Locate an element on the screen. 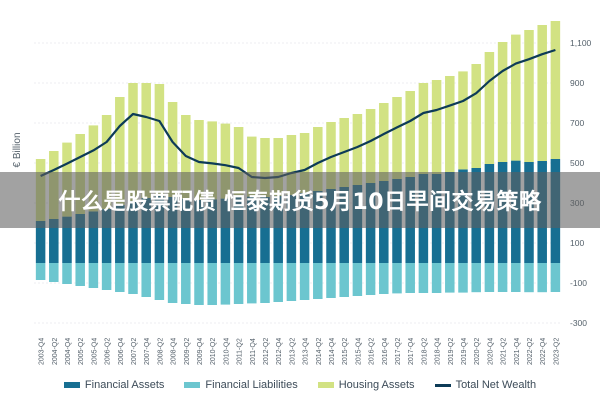 This screenshot has height=400, width=600. x-tick-label: 2005-Q4 is located at coordinates (94, 351).